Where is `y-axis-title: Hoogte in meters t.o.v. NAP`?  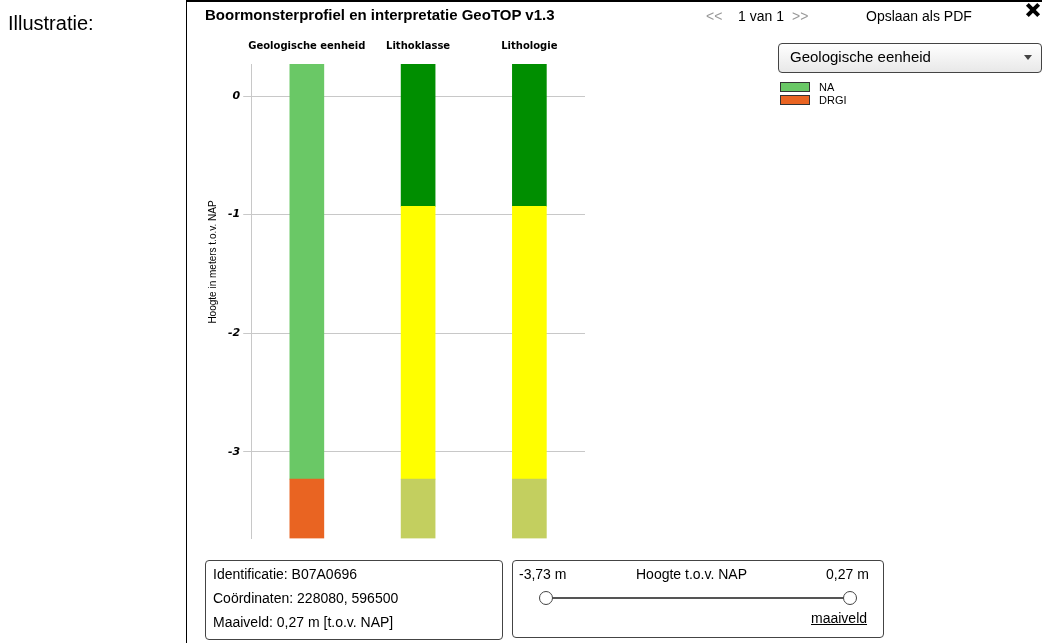 y-axis-title: Hoogte in meters t.o.v. NAP is located at coordinates (212, 262).